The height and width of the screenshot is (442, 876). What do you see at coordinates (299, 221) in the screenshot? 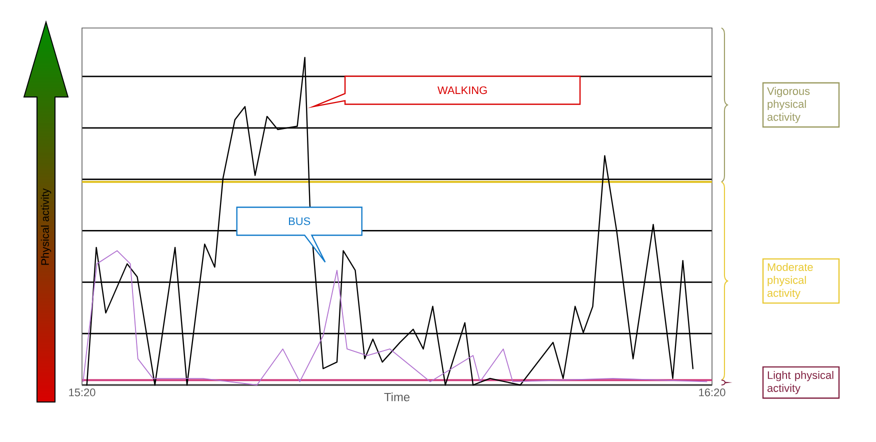
I see `annotation: BUS` at bounding box center [299, 221].